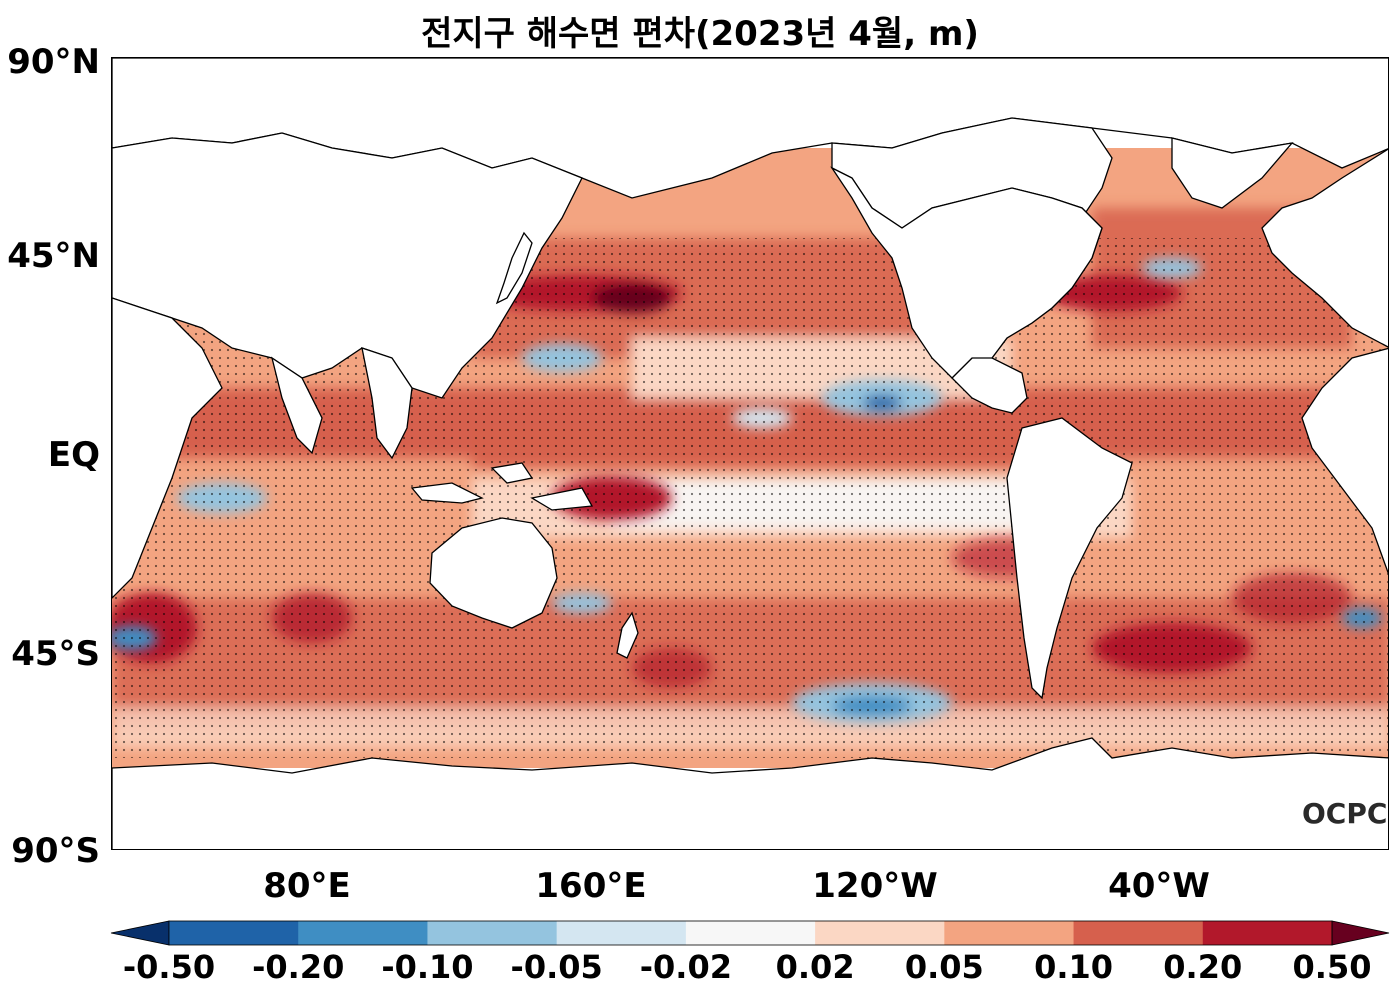 This screenshot has width=1400, height=1002. I want to click on colorbar-tick-label: -0.10, so click(427, 967).